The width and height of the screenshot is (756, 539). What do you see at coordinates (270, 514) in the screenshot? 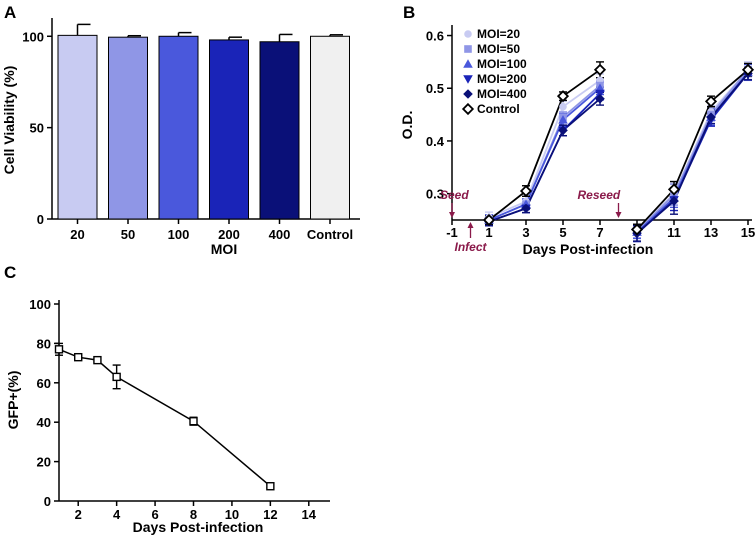
I see `c-x-tick-label: 12` at bounding box center [270, 514].